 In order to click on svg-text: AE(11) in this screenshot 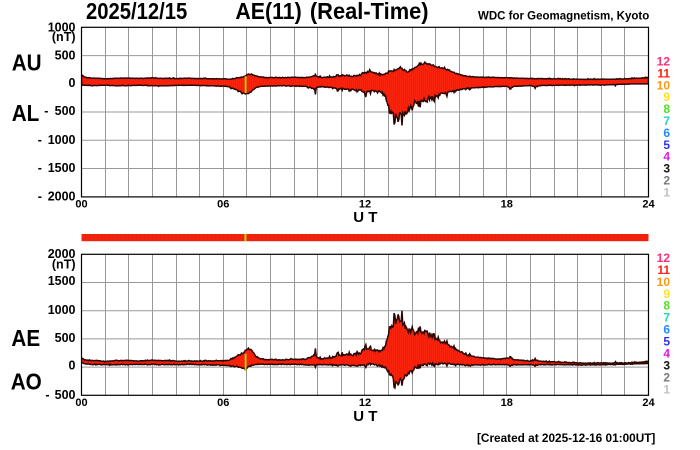, I will do `click(268, 12)`.